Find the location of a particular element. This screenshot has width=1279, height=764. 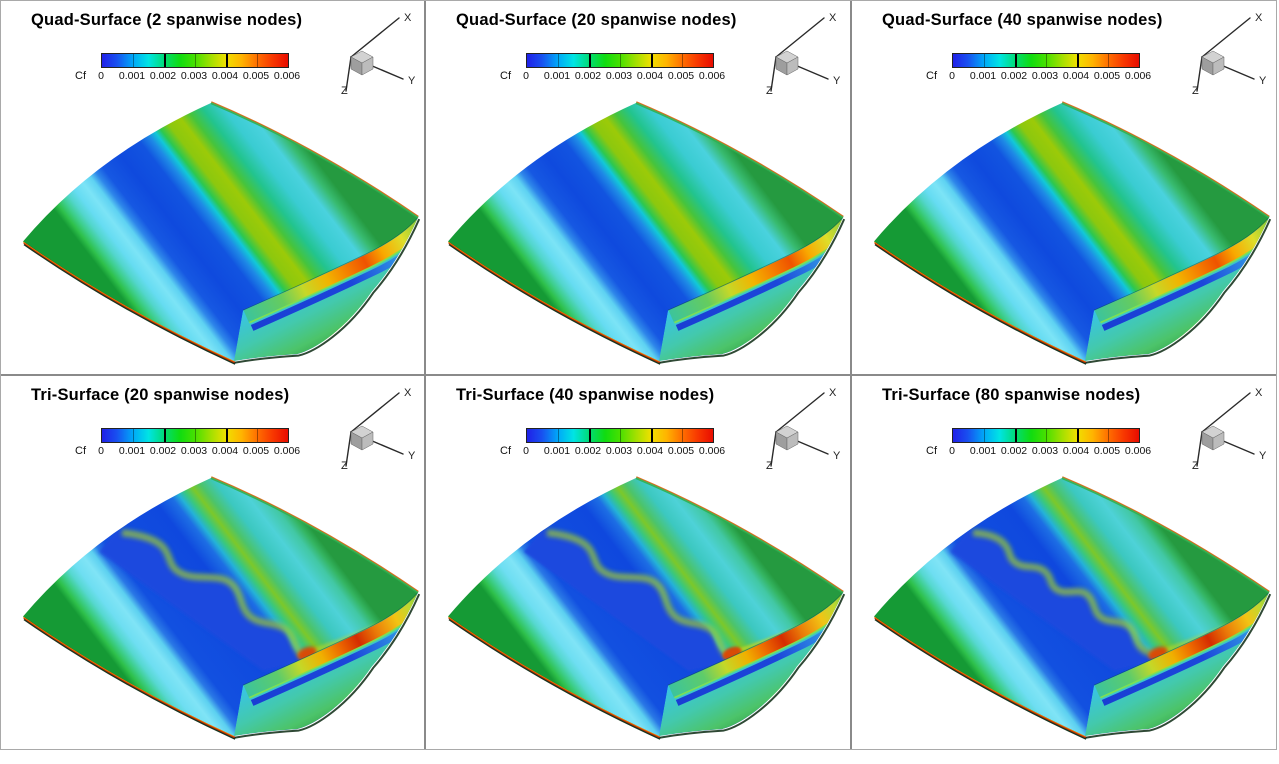

panel-title: Tri-Surface (40 spanwise nodes) is located at coordinates (585, 395).